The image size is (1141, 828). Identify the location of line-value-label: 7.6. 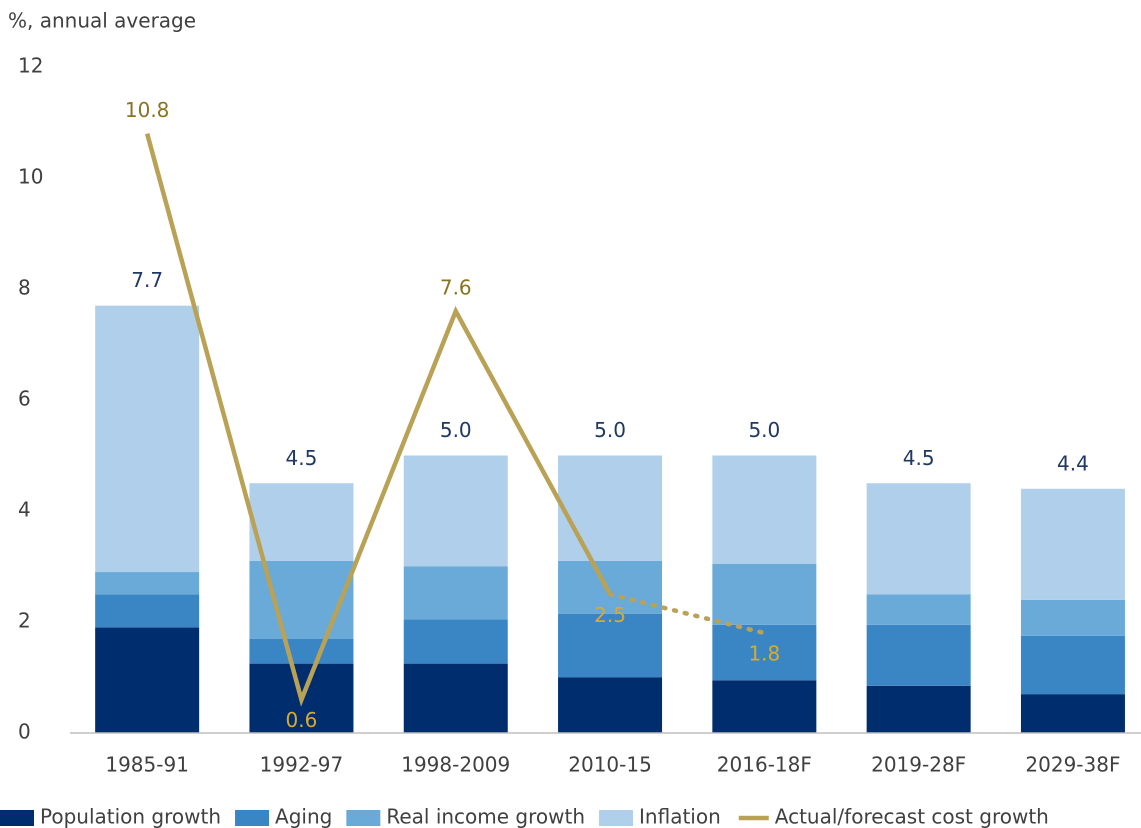
(456, 288).